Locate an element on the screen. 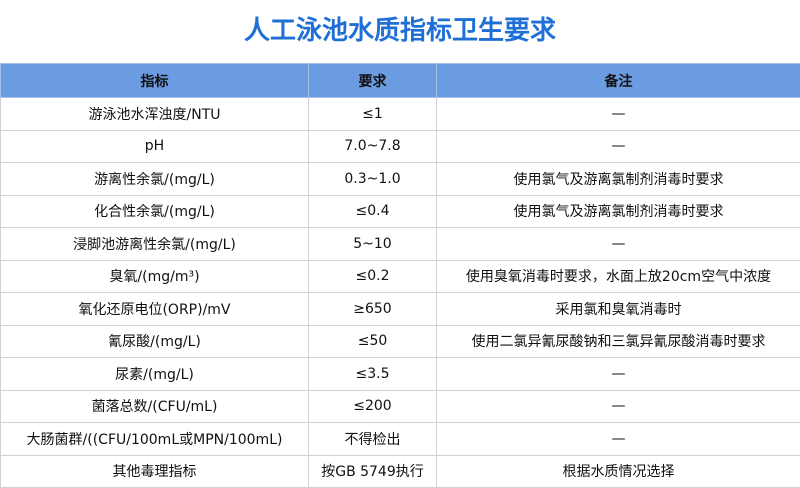  table-cell: 0.3~1.0 is located at coordinates (373, 179).